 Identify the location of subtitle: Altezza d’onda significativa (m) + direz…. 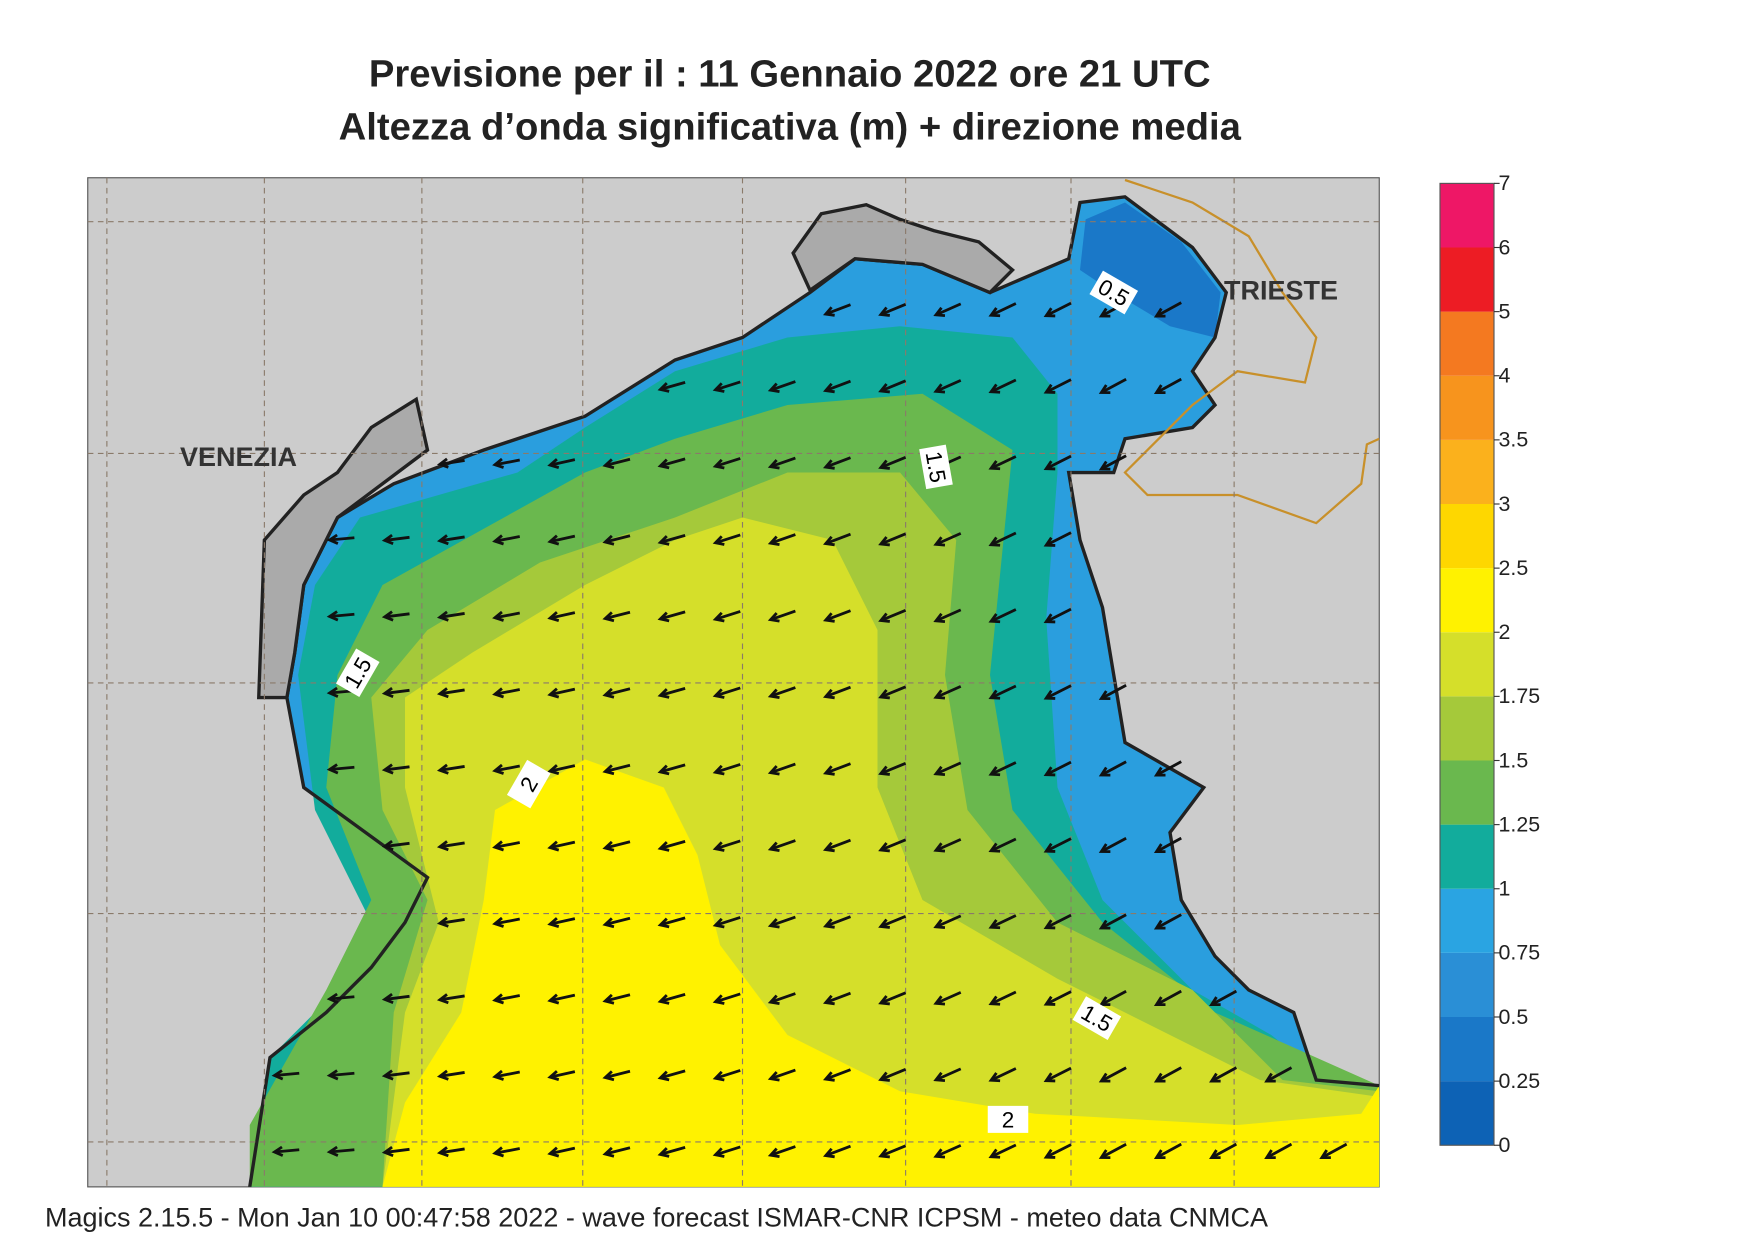
(790, 127).